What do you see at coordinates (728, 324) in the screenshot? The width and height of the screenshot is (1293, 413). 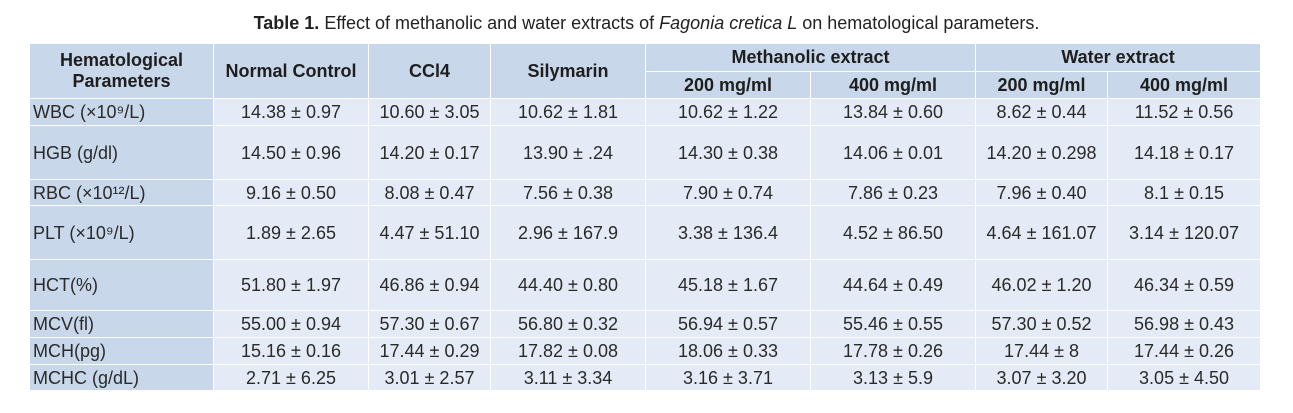 I see `value-cell: 56.94 ± 0.57` at bounding box center [728, 324].